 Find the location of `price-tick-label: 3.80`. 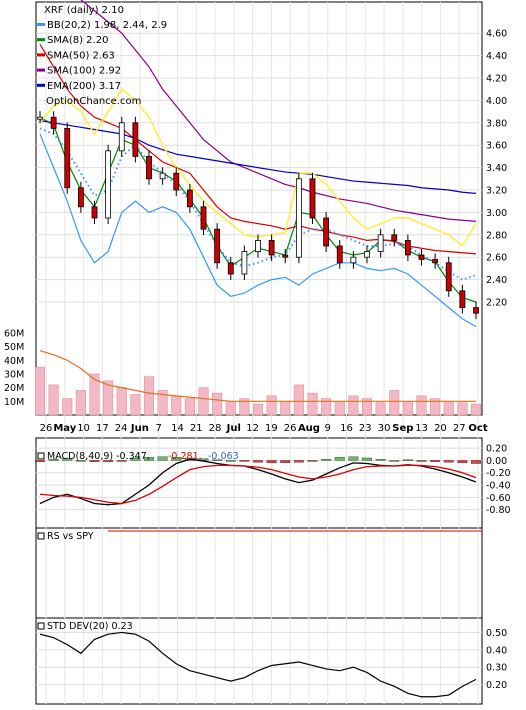

price-tick-label: 3.80 is located at coordinates (496, 123).